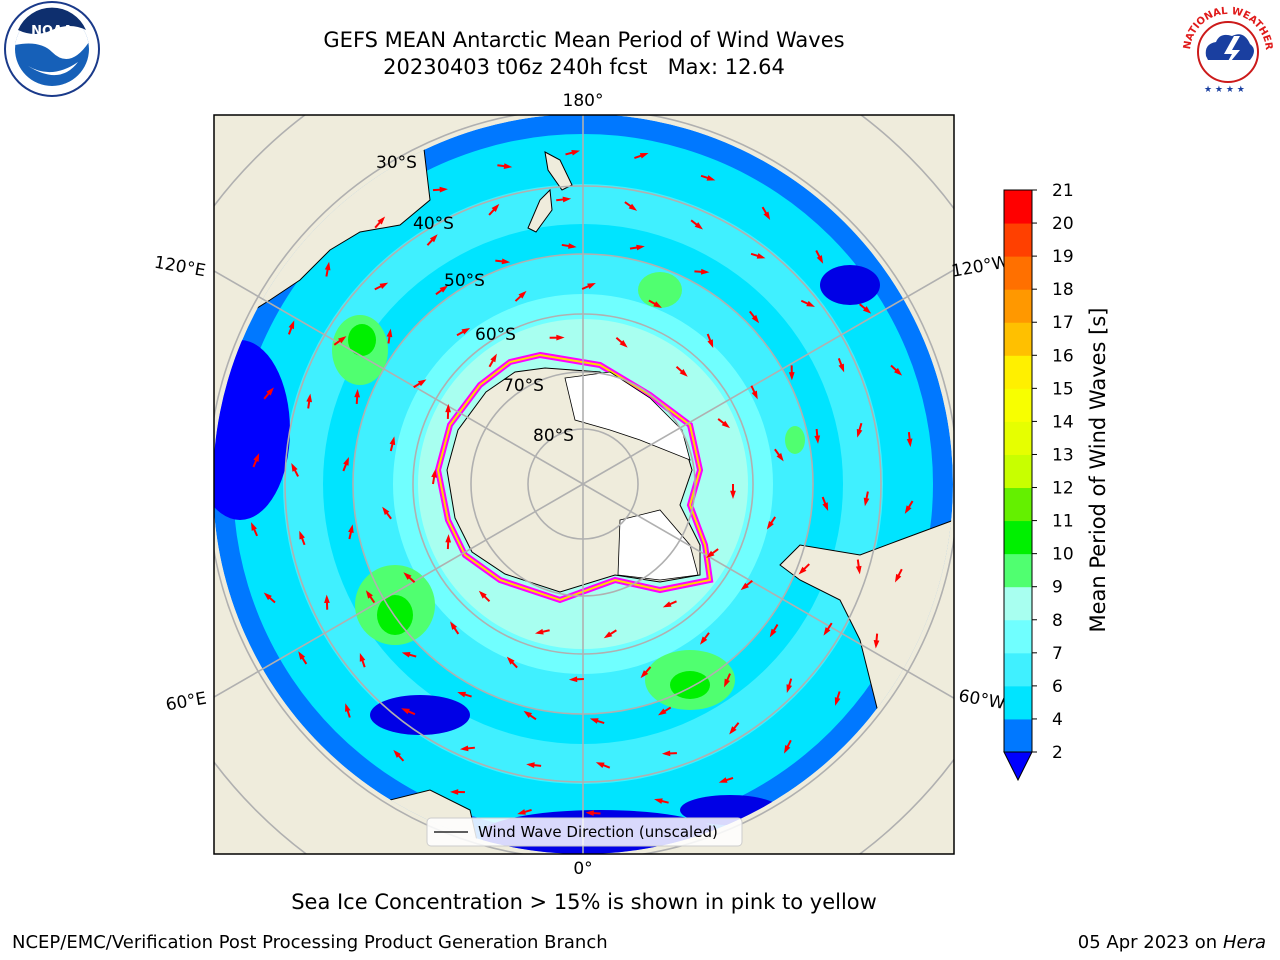 The height and width of the screenshot is (960, 1280). What do you see at coordinates (52, 31) in the screenshot?
I see `svg-text: NOAA` at bounding box center [52, 31].